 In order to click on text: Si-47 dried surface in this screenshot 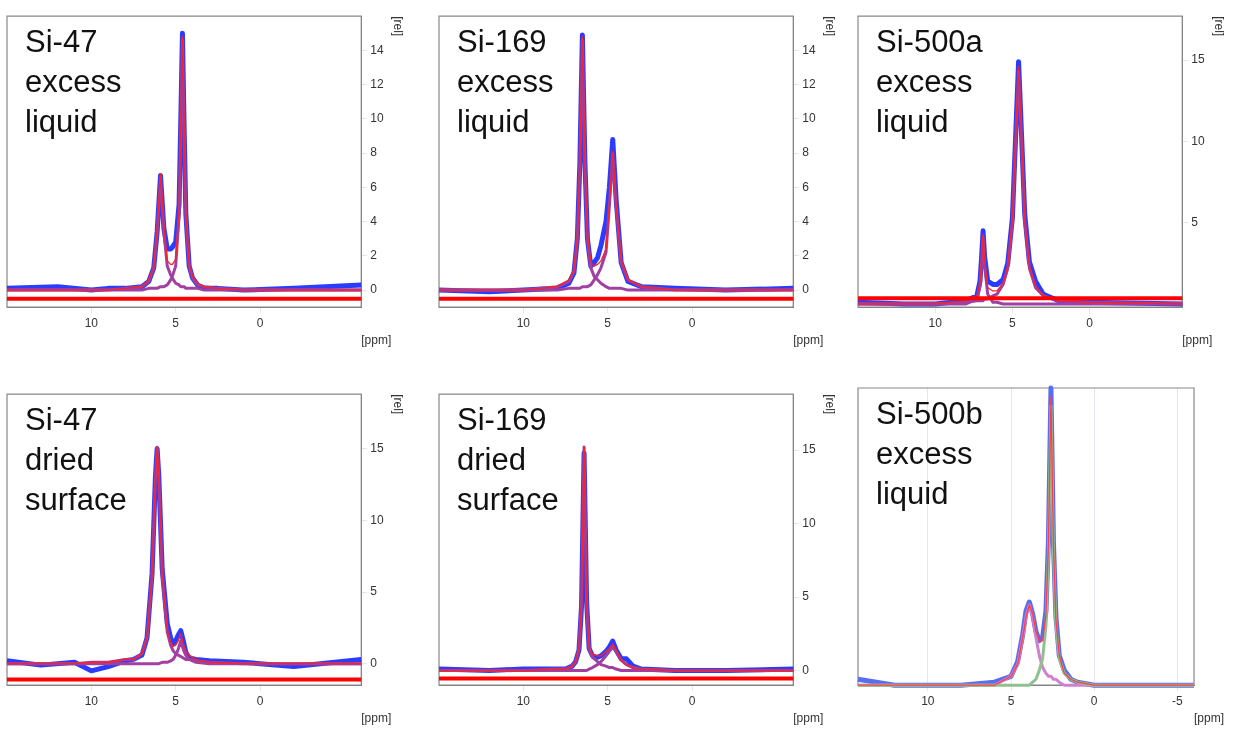, I will do `click(76, 460)`.